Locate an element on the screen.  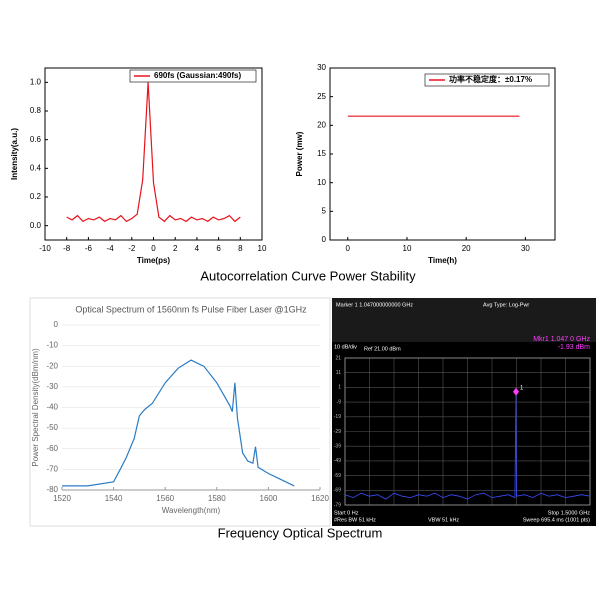
x-axis-label: Wavelength(nm) is located at coordinates (191, 510).